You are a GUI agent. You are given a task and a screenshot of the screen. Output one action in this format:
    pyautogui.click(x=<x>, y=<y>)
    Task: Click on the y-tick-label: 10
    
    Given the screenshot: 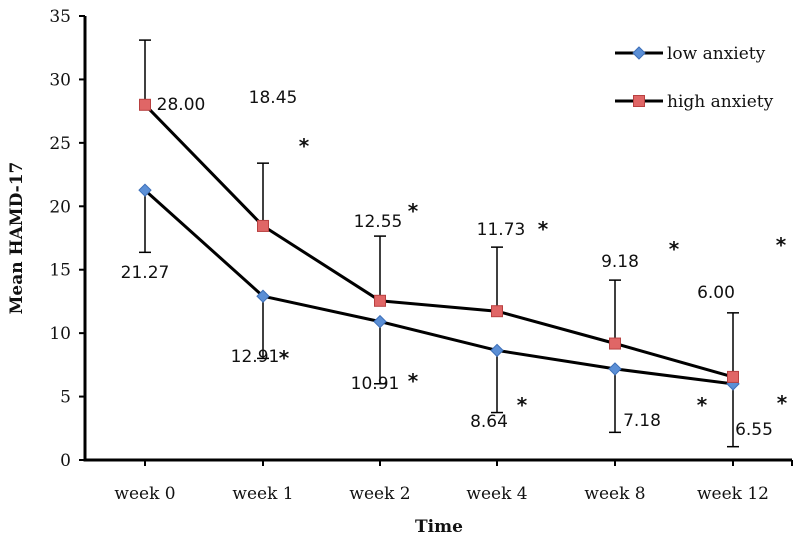 What is the action you would take?
    pyautogui.click(x=60, y=334)
    